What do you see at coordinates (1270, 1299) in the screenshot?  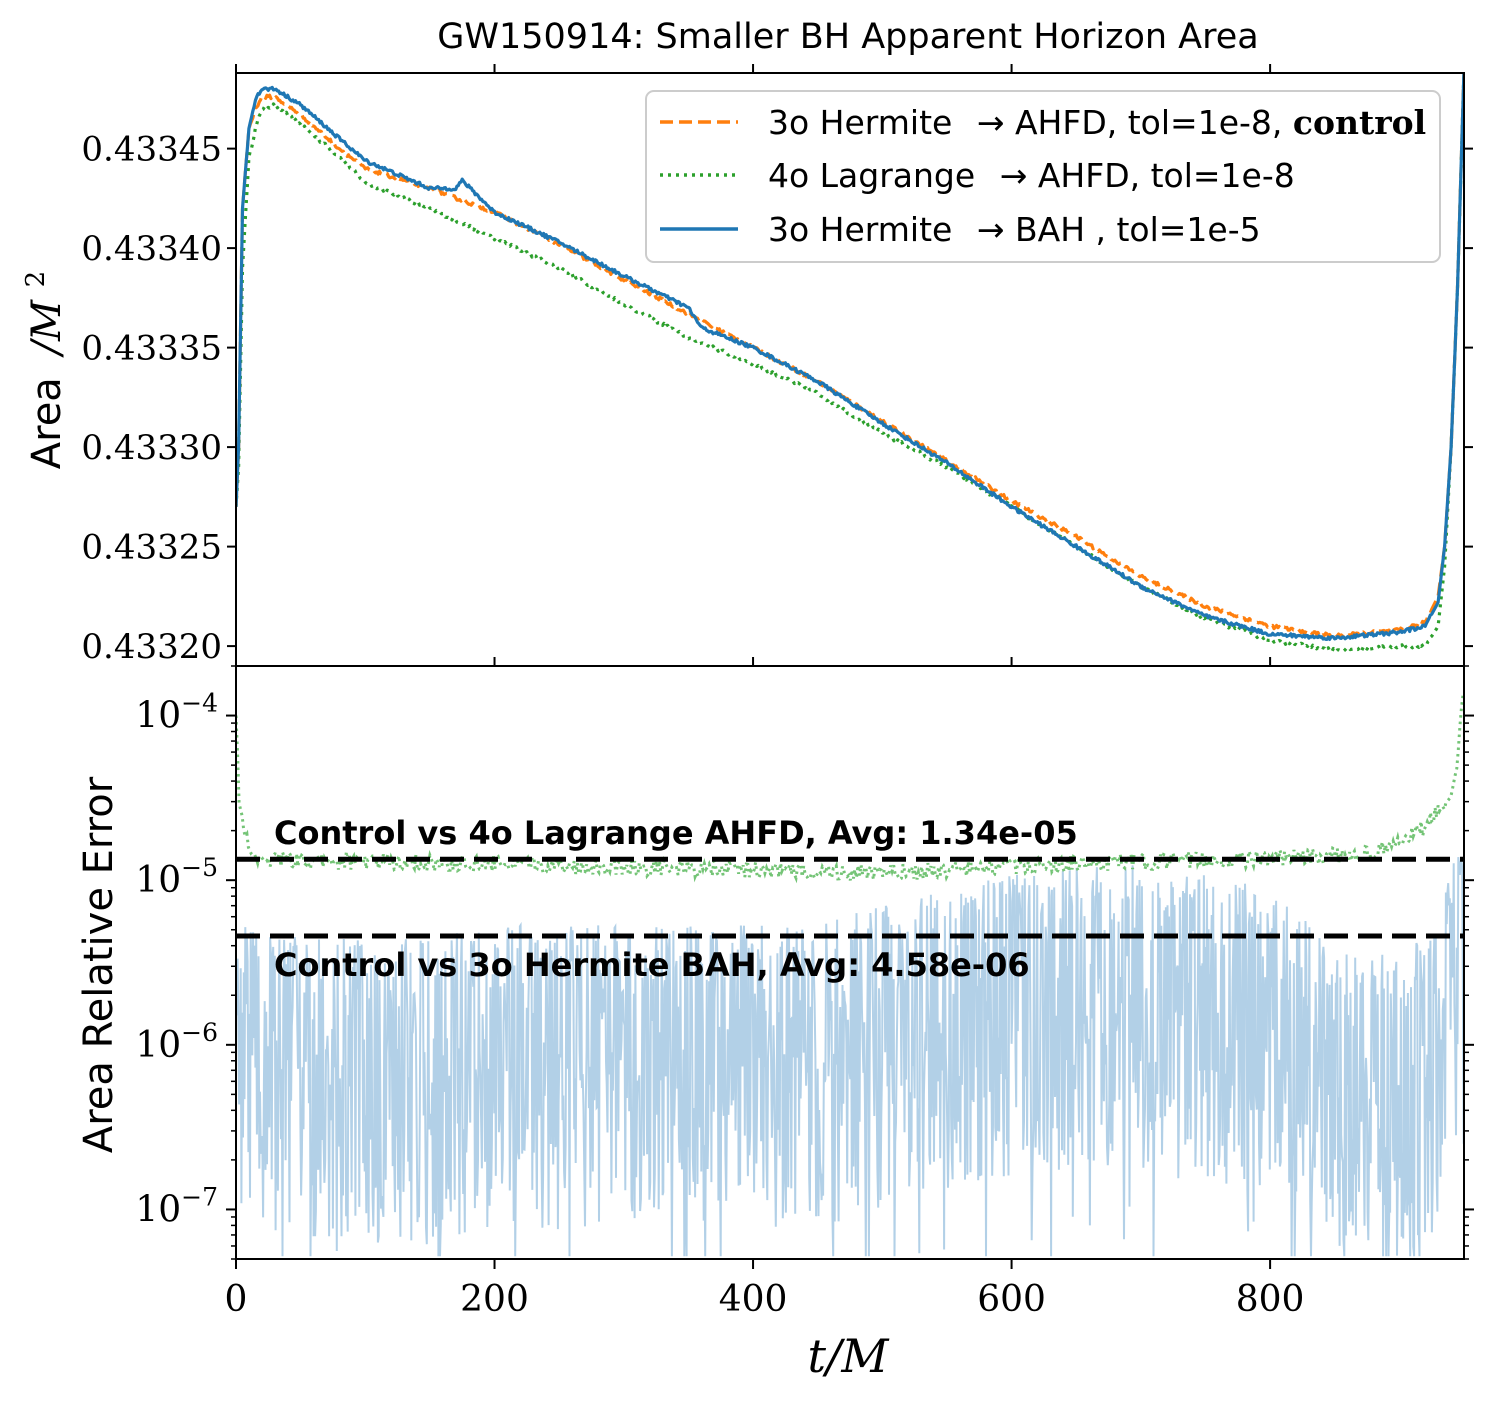 I see `bottom-xtick-label: 800` at bounding box center [1270, 1299].